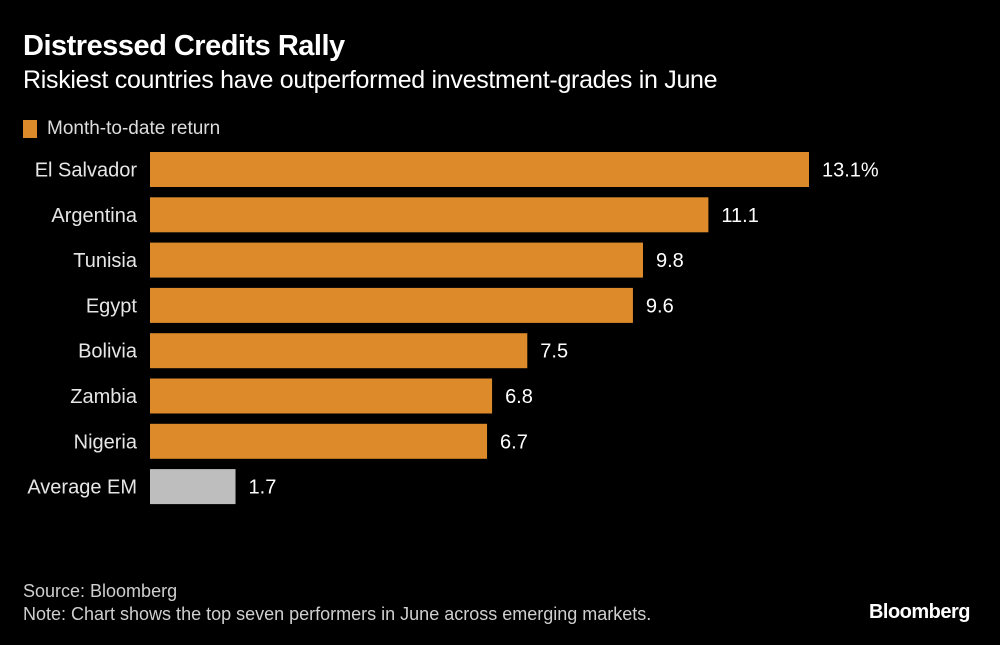 This screenshot has width=1000, height=645. Describe the element at coordinates (554, 352) in the screenshot. I see `value-label: 7.5` at that location.